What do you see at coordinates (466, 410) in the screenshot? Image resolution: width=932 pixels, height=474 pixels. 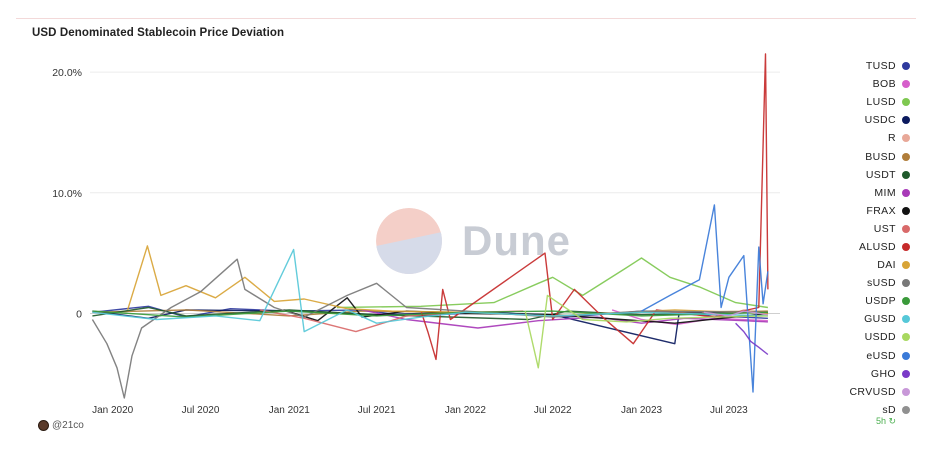 I see `x-tick-label: Jan 2022` at bounding box center [466, 410].